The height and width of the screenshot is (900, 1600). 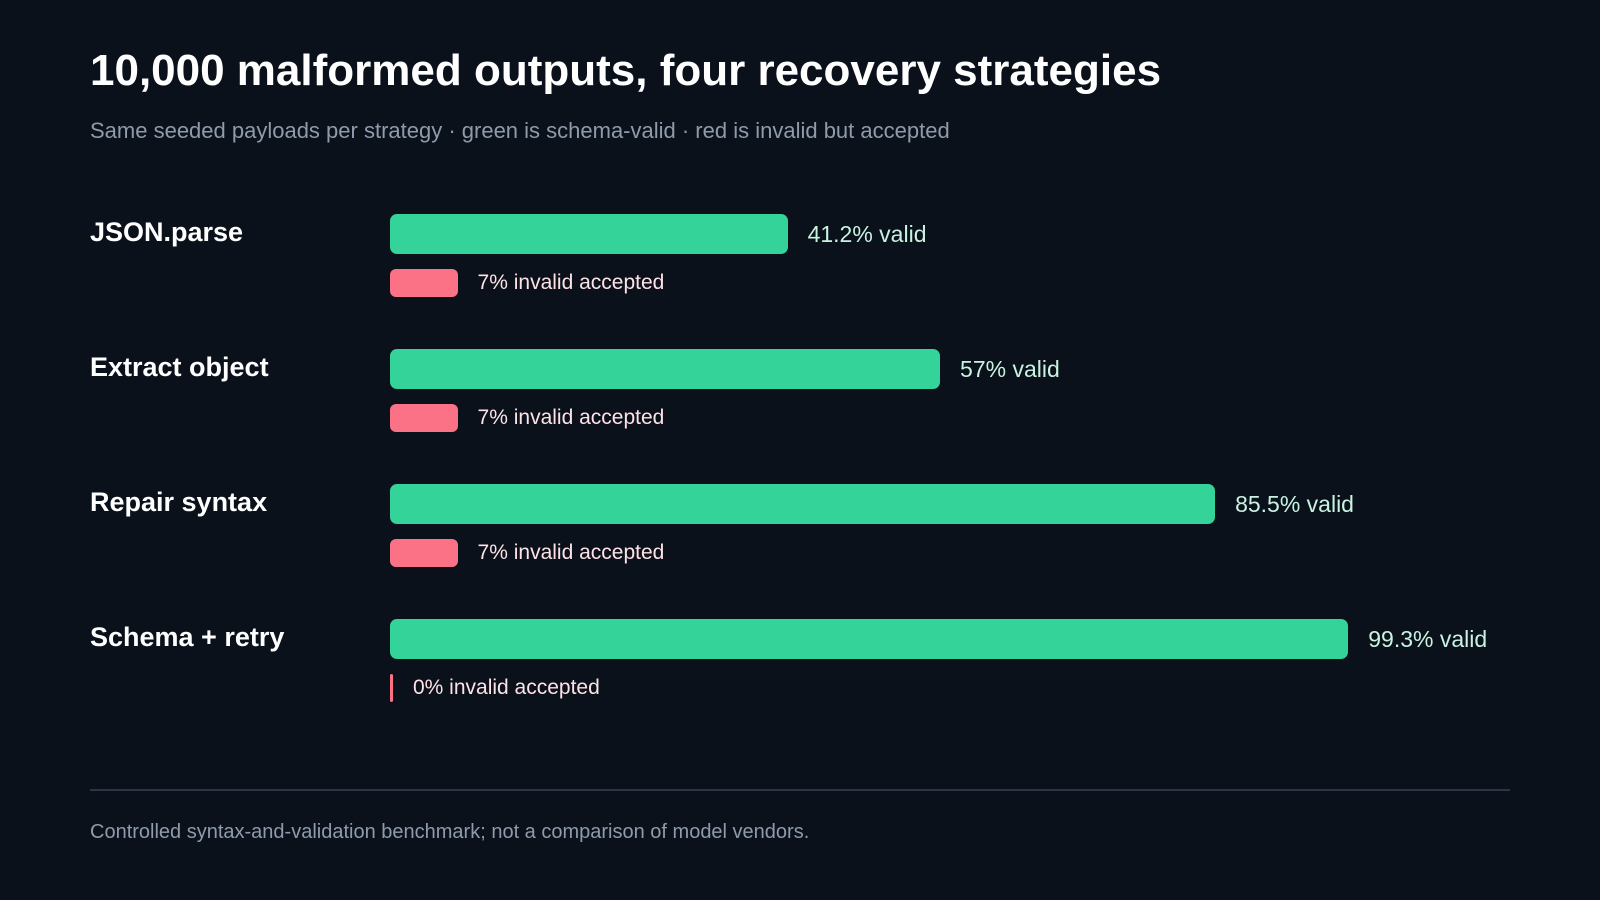 I want to click on footer-divider, so click(x=800, y=790).